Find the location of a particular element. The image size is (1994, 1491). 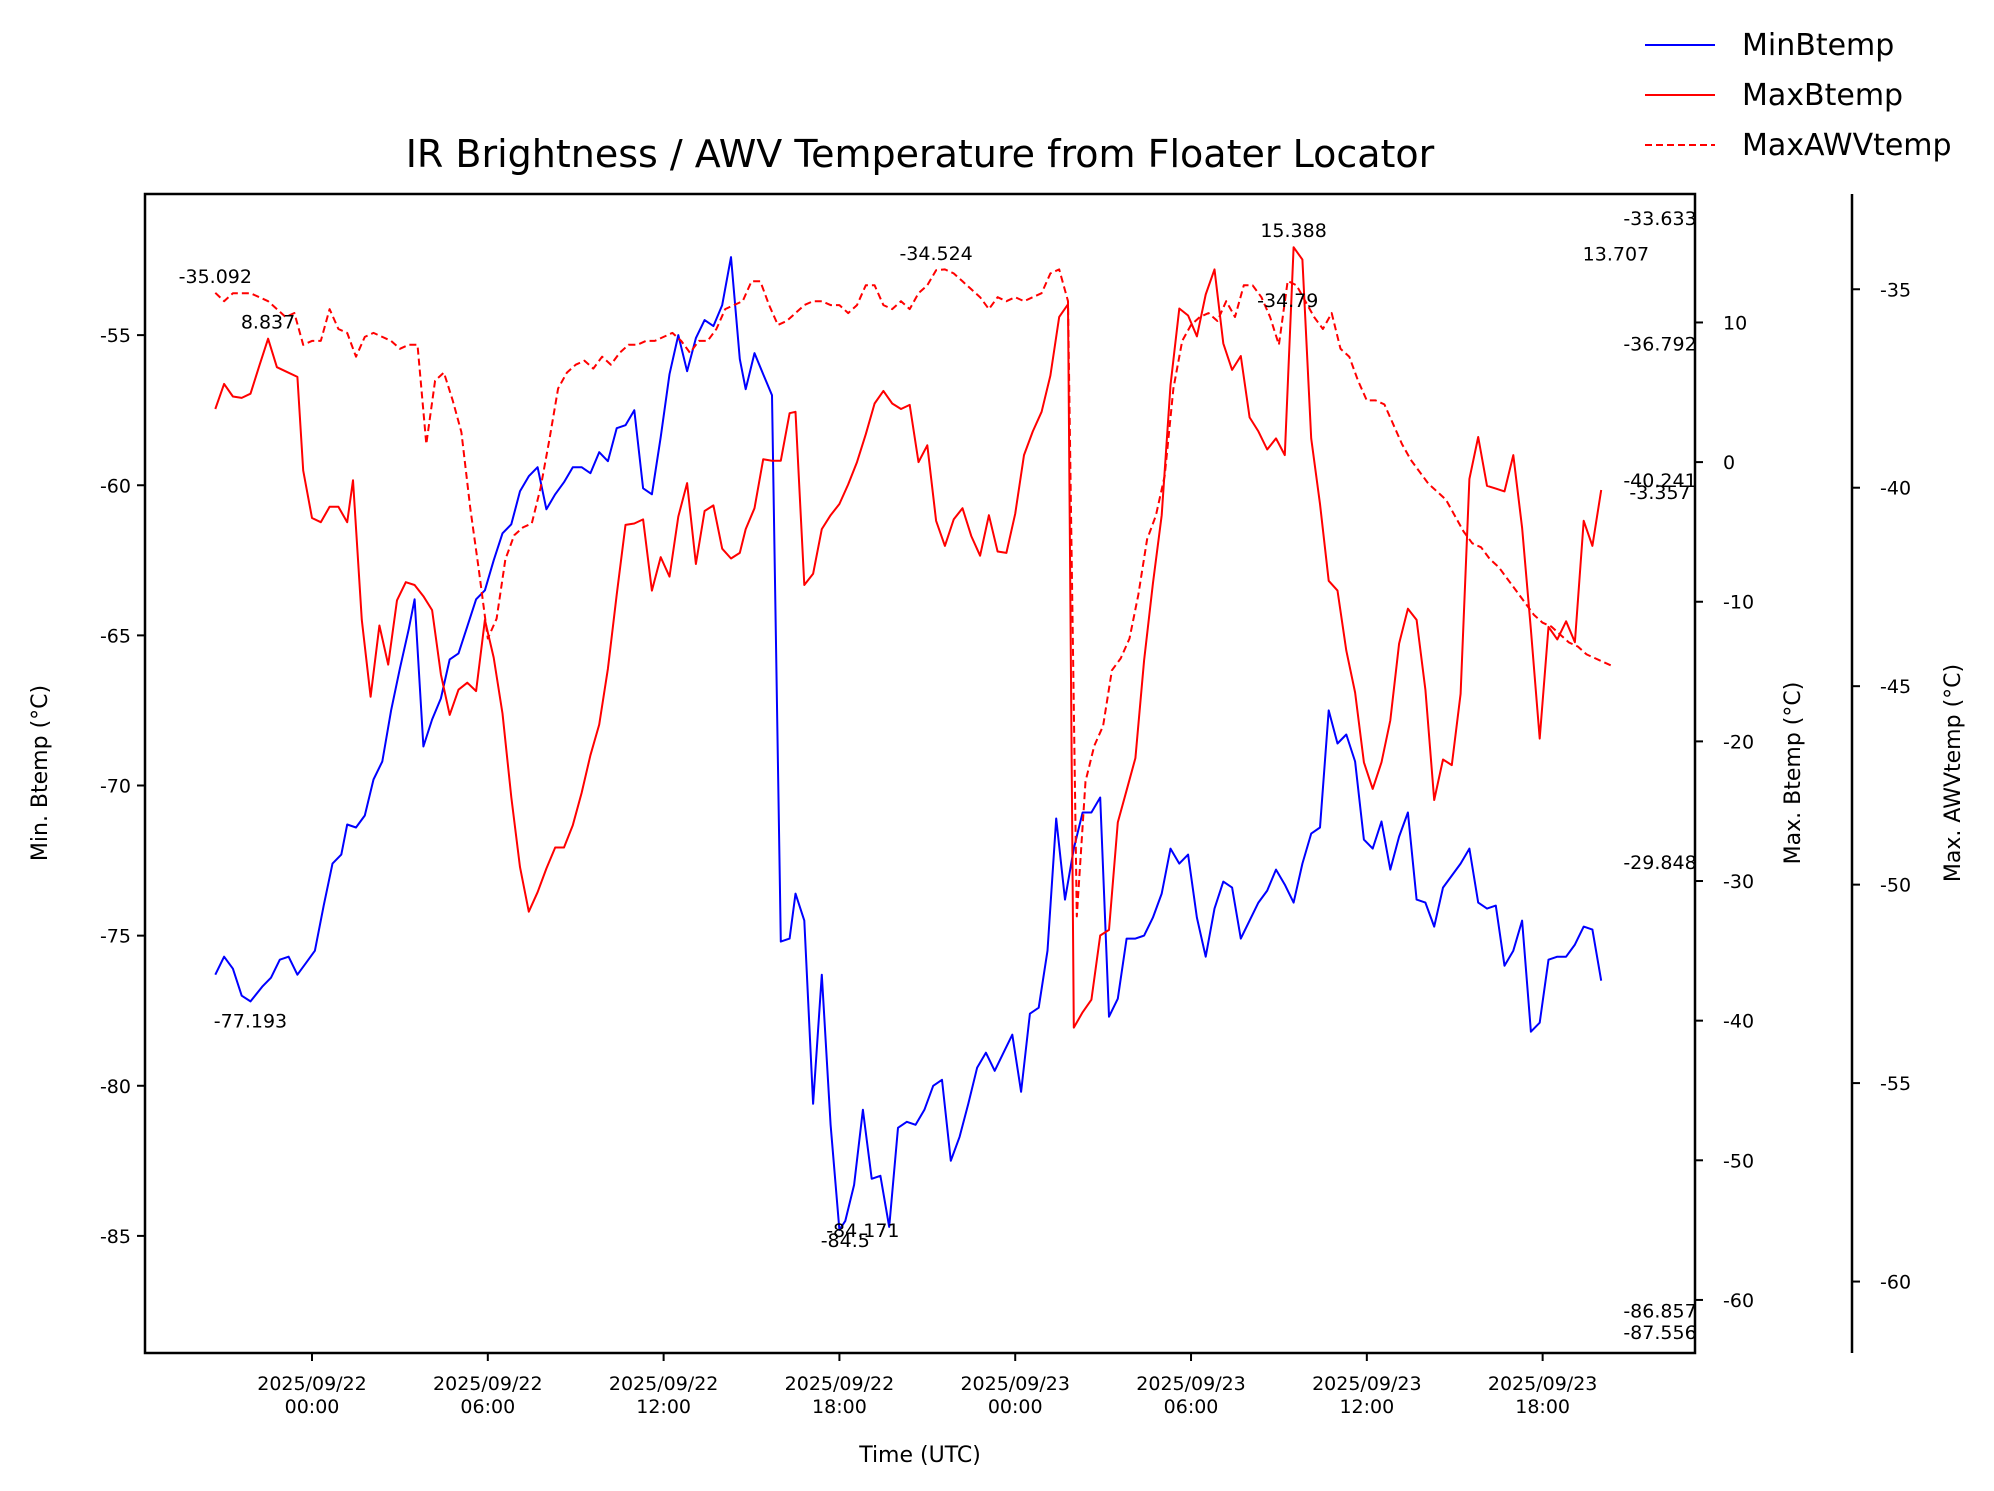

x-axis-label: Time (UTC) is located at coordinates (919, 1455).